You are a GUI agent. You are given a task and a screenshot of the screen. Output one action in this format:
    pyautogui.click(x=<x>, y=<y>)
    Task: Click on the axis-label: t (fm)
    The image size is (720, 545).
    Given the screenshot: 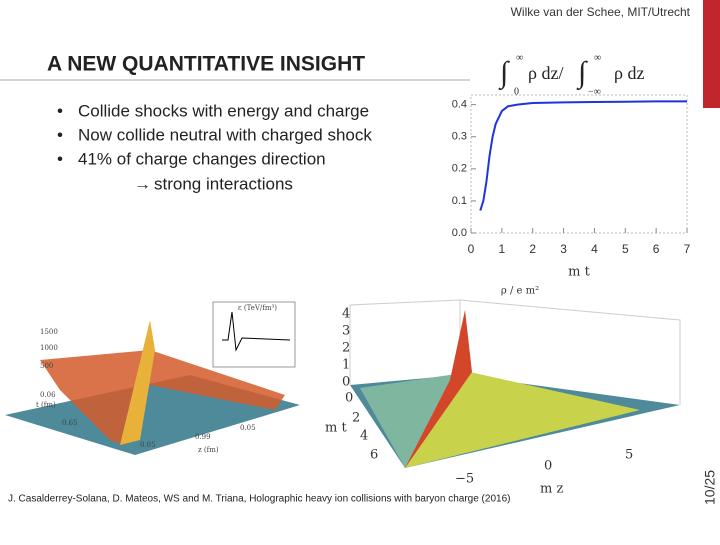 What is the action you would take?
    pyautogui.click(x=46, y=405)
    